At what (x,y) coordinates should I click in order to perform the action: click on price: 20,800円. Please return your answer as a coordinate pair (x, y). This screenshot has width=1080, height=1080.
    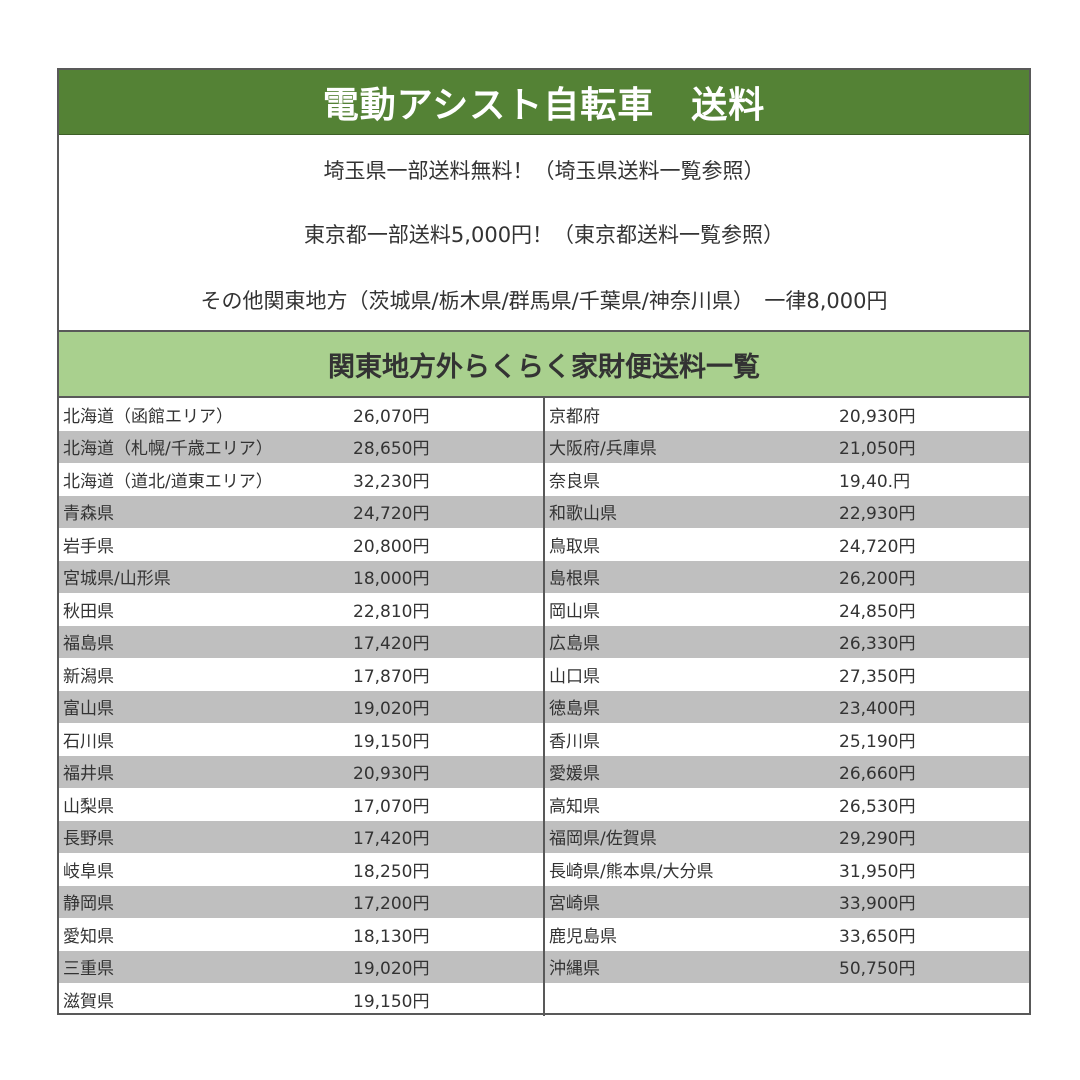
    Looking at the image, I should click on (391, 546).